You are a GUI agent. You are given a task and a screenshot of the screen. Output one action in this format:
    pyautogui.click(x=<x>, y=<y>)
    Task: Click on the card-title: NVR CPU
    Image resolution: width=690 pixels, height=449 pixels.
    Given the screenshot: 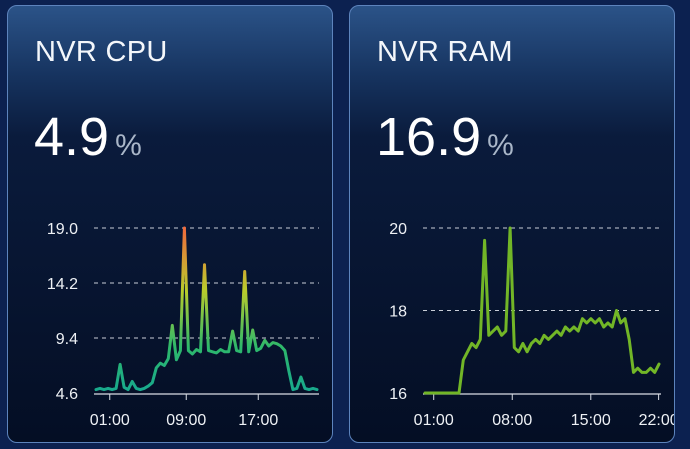 What is the action you would take?
    pyautogui.click(x=101, y=52)
    